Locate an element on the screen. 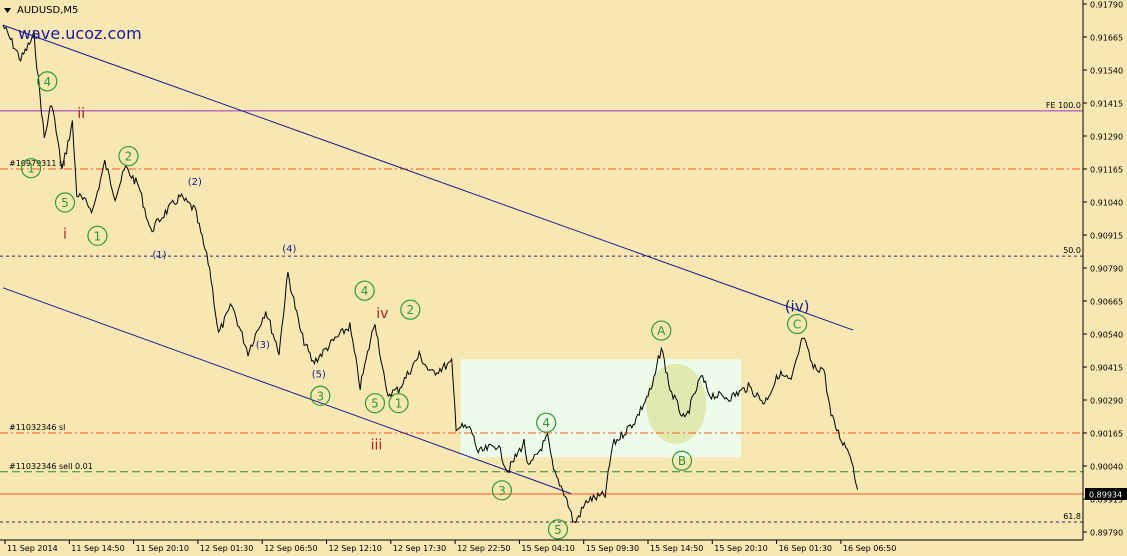  level-label: #11032346 sl is located at coordinates (37, 427).